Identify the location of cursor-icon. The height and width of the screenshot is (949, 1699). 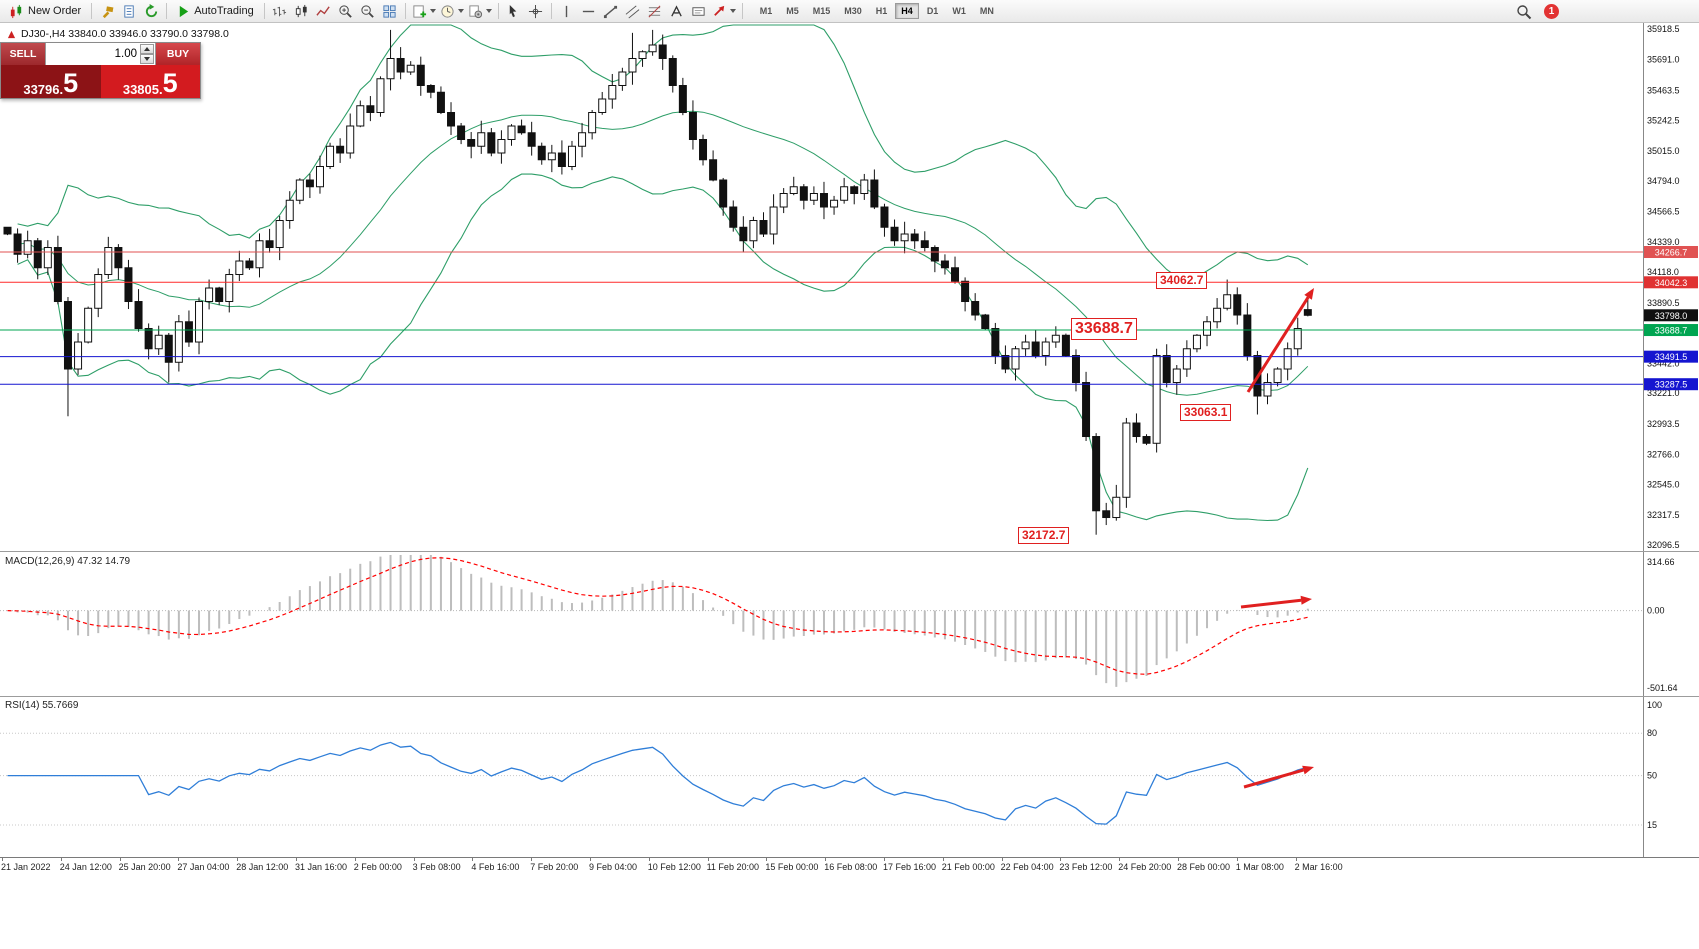
(513, 10).